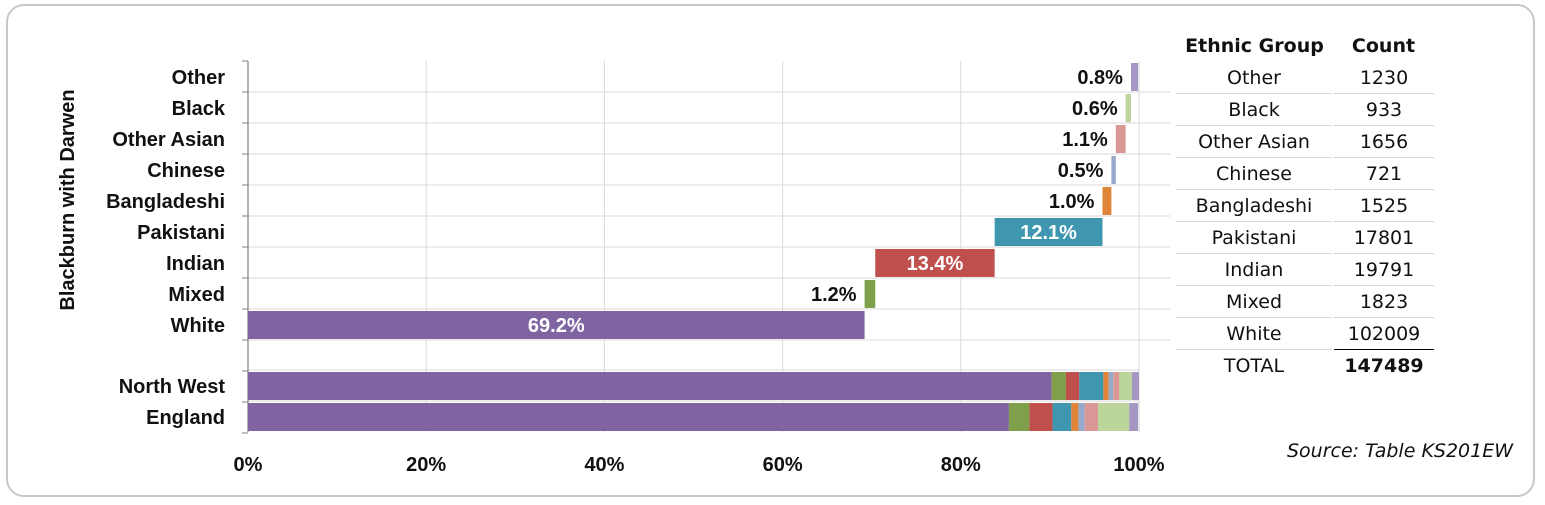 The height and width of the screenshot is (505, 1545). I want to click on bar-bangladeshi, so click(1107, 201).